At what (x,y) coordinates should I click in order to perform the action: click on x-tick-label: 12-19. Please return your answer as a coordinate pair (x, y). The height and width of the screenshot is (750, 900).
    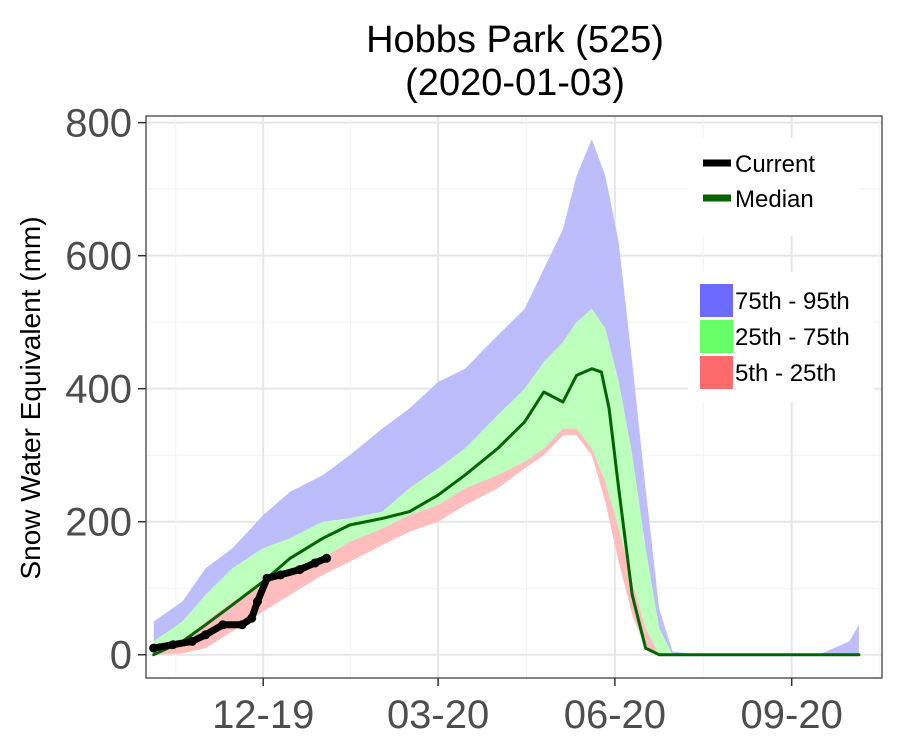
    Looking at the image, I should click on (263, 715).